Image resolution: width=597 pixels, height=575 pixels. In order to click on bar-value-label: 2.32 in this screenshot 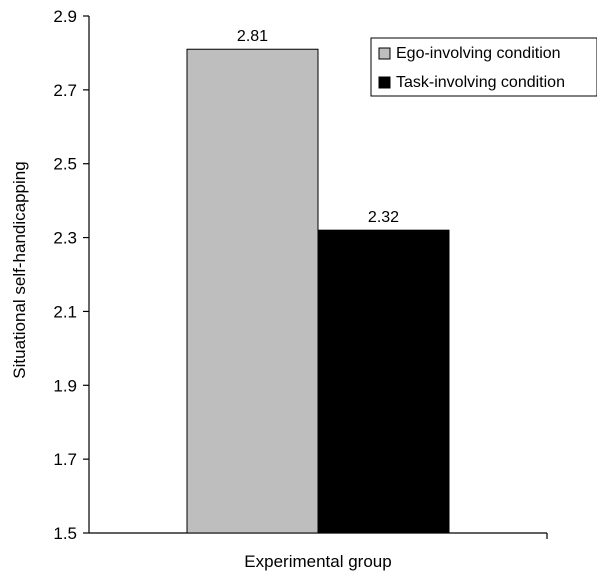, I will do `click(383, 217)`.